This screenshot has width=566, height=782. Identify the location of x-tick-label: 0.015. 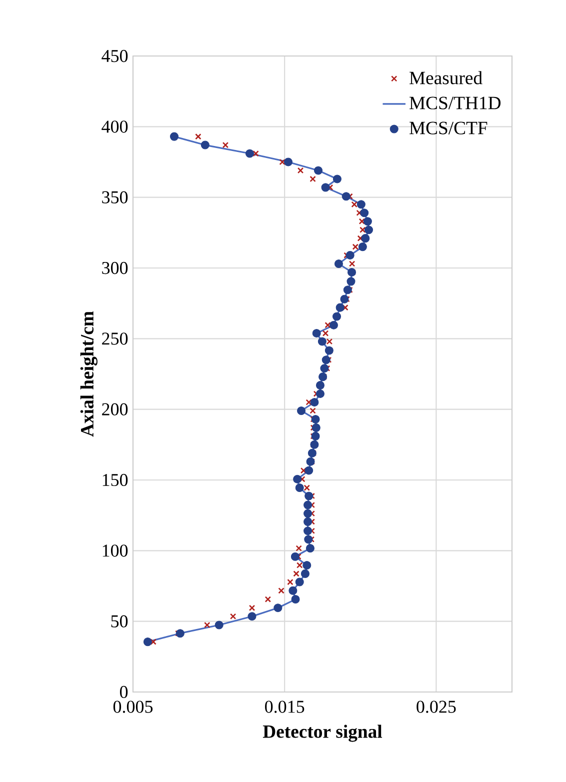
(284, 706).